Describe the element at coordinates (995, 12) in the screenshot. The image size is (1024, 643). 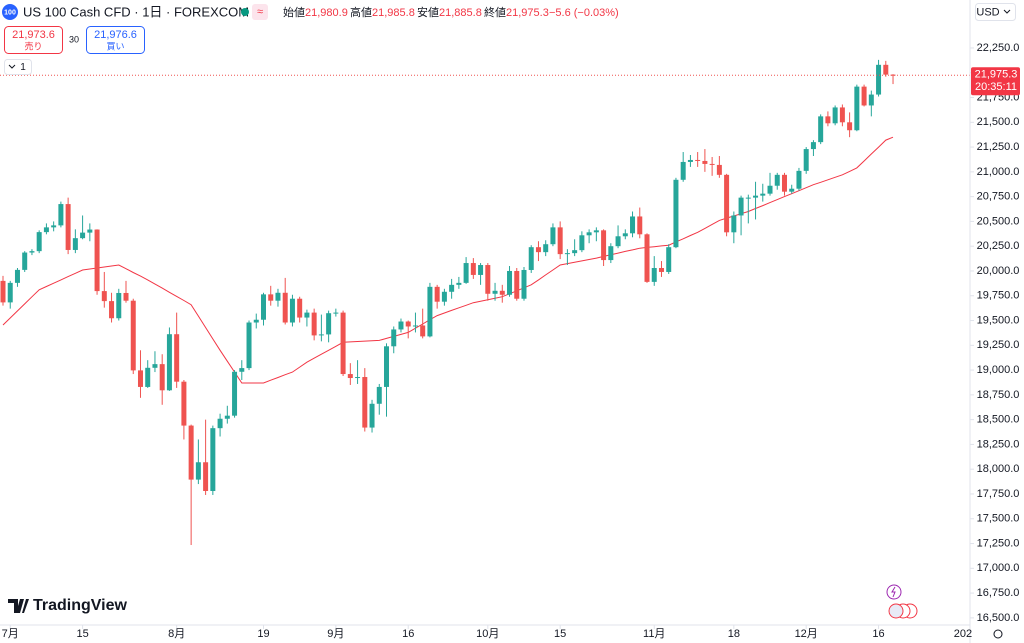
I see `currency-button` at that location.